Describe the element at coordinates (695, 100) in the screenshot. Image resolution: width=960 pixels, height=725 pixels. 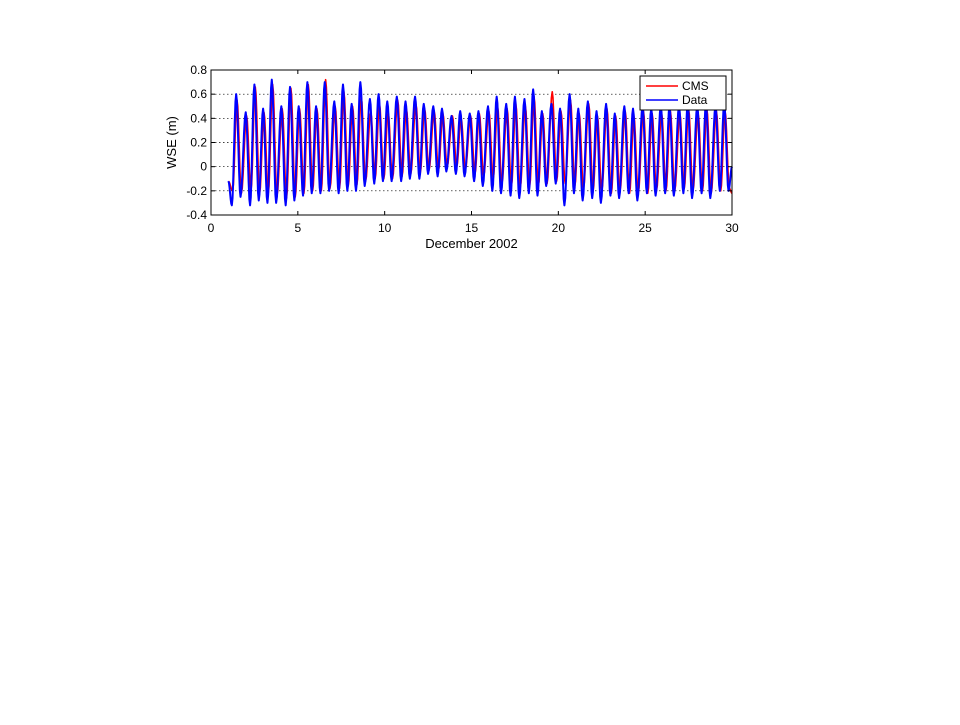
I see `legend-label-data: Data` at that location.